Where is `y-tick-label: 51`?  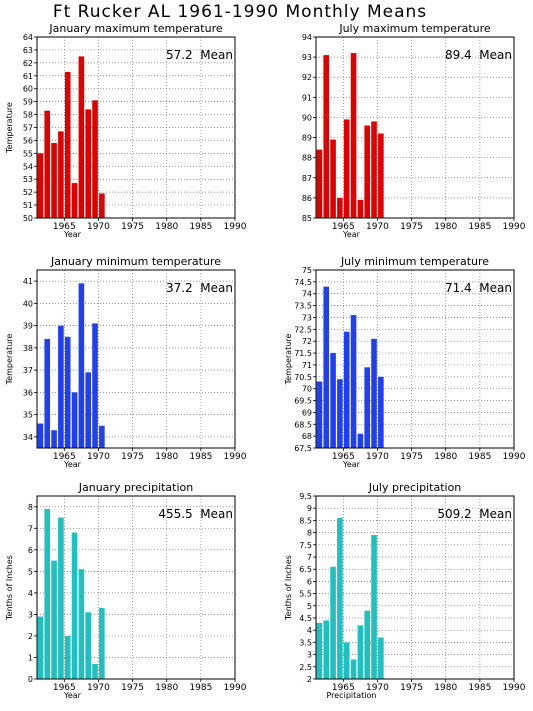
y-tick-label: 51 is located at coordinates (28, 205).